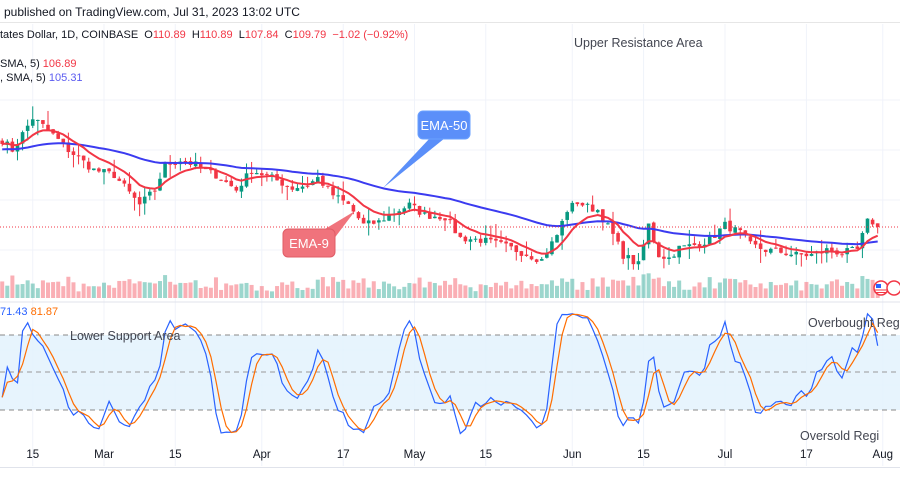 The image size is (900, 501). I want to click on x-tick-label: Jul, so click(725, 455).